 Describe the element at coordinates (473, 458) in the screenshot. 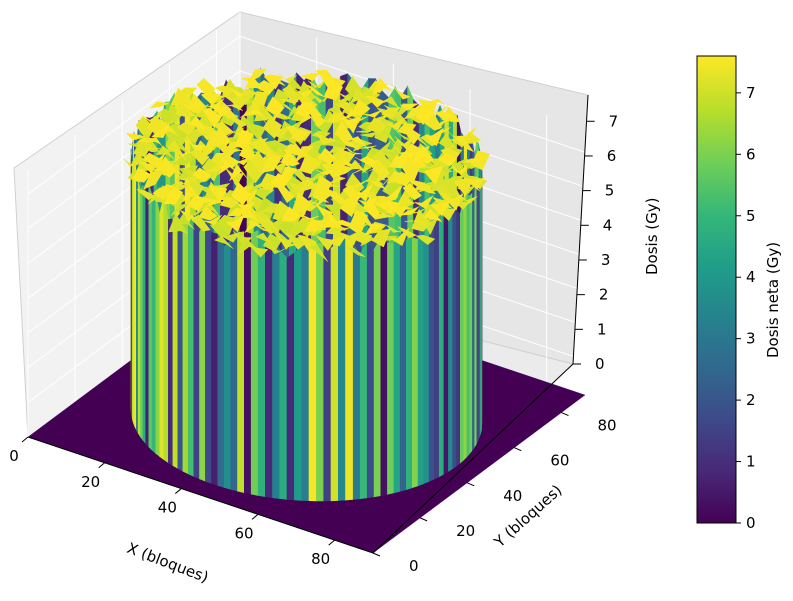

I see `y-axis-line` at that location.